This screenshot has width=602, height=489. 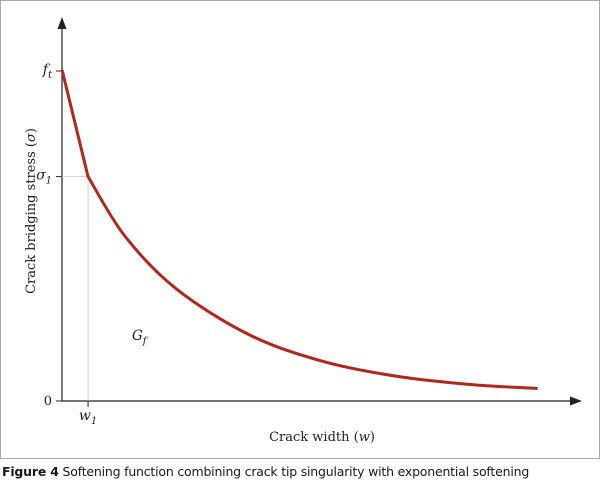 What do you see at coordinates (49, 181) in the screenshot?
I see `y-tick-label-sigma1-sub: 1` at bounding box center [49, 181].